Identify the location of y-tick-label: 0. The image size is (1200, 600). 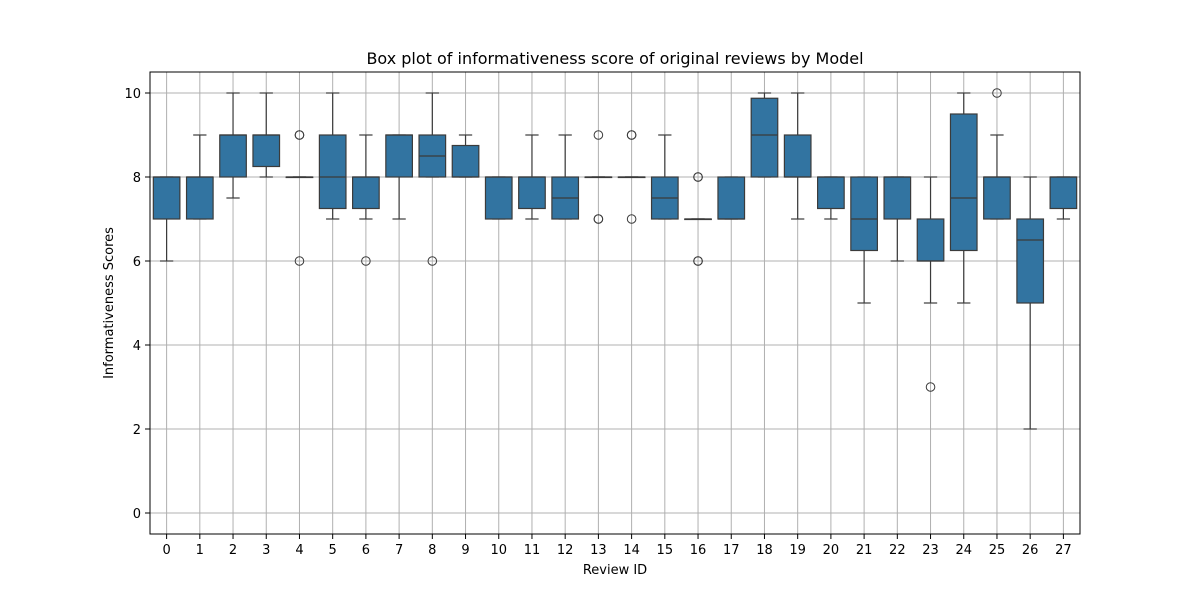
(137, 514).